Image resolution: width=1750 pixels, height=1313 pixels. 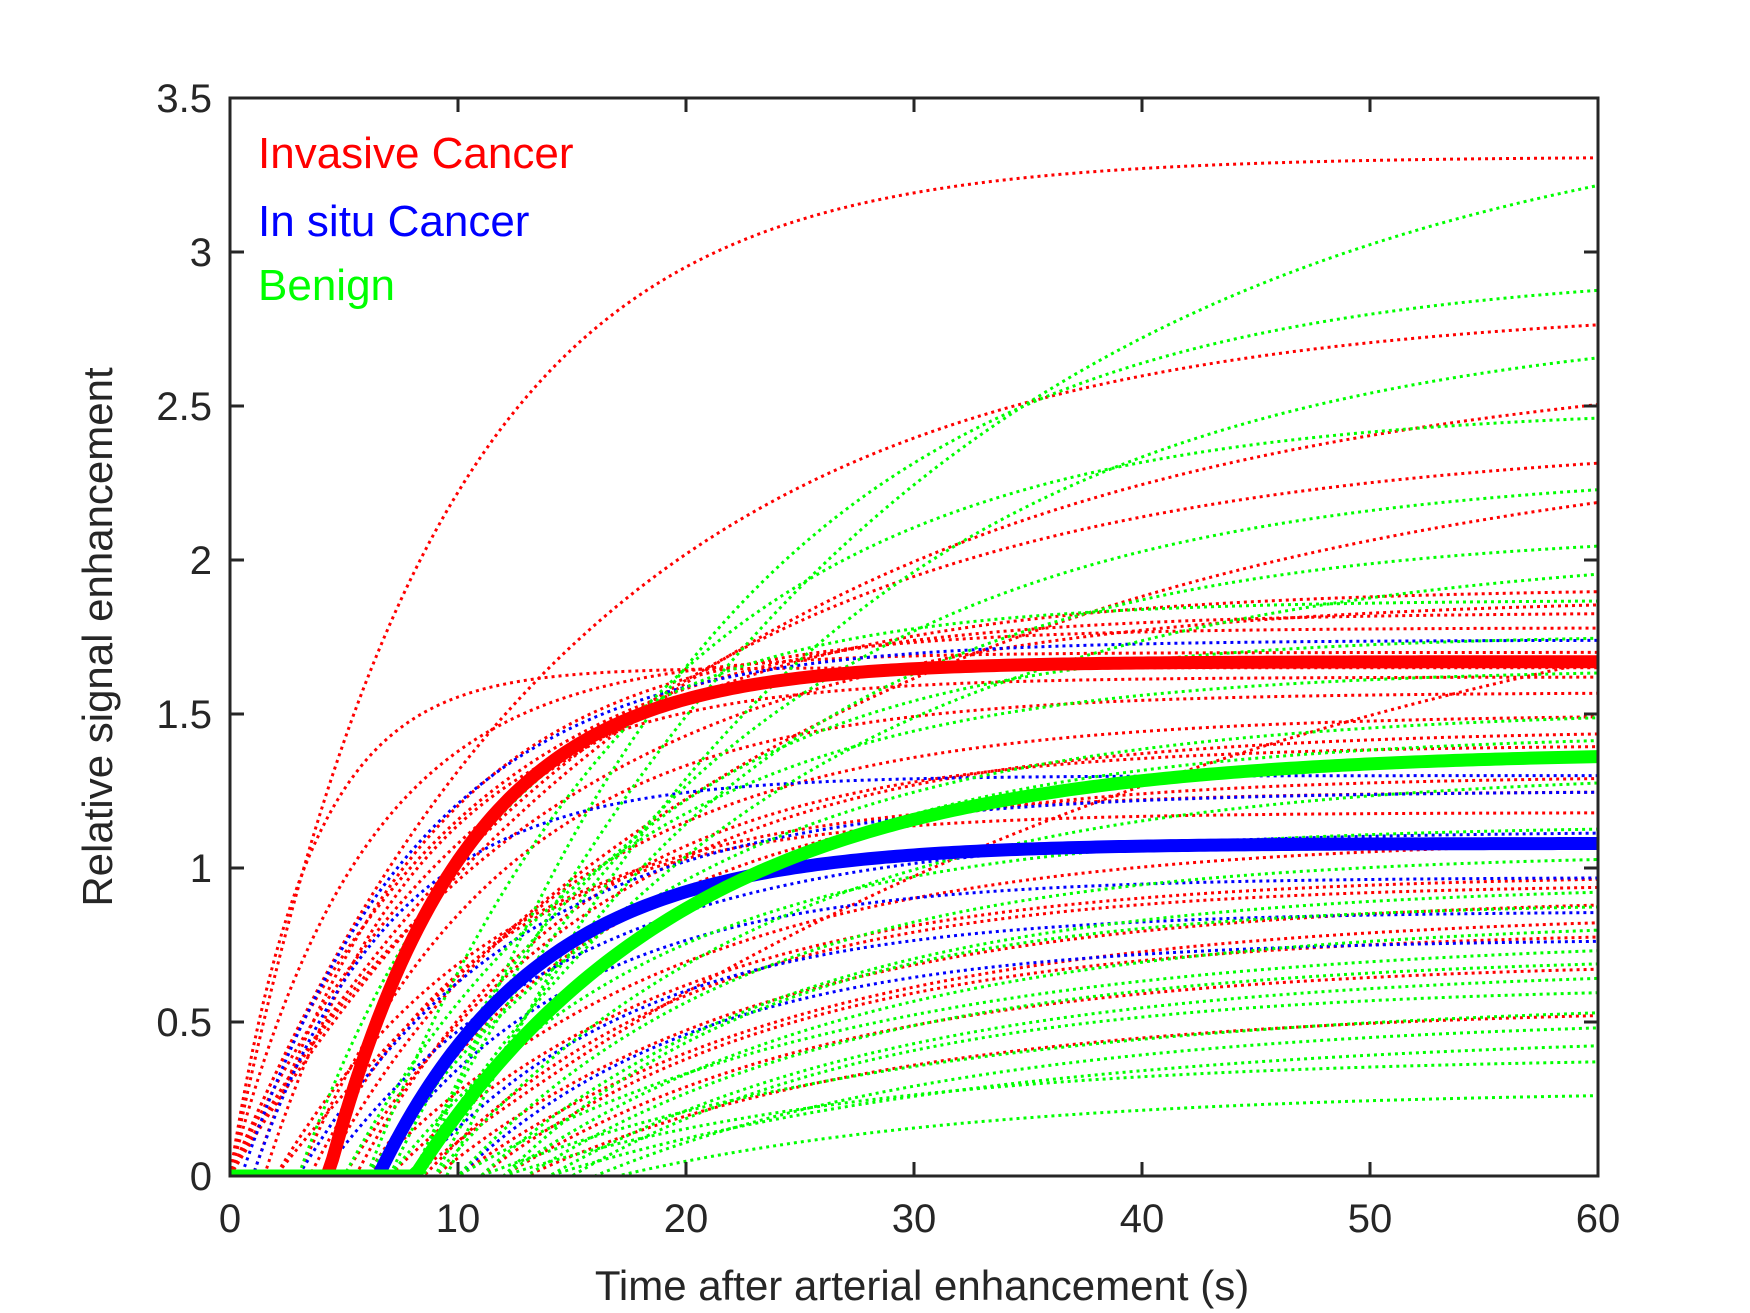 What do you see at coordinates (686, 1219) in the screenshot?
I see `x-tick-label-2: 20` at bounding box center [686, 1219].